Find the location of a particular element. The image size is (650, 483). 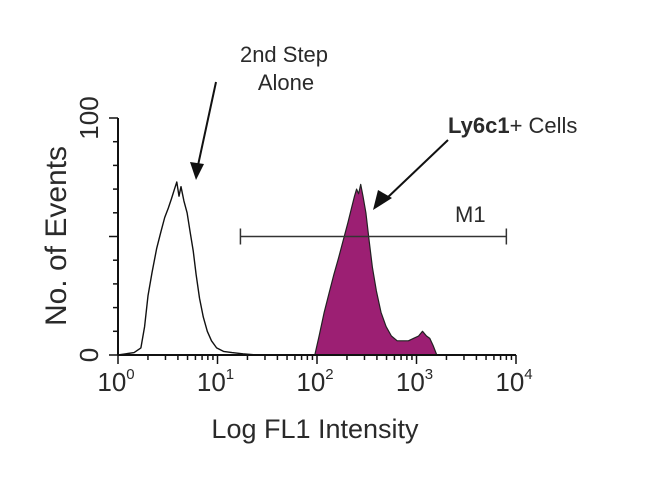

annotation-line-2: Alone is located at coordinates (286, 82).